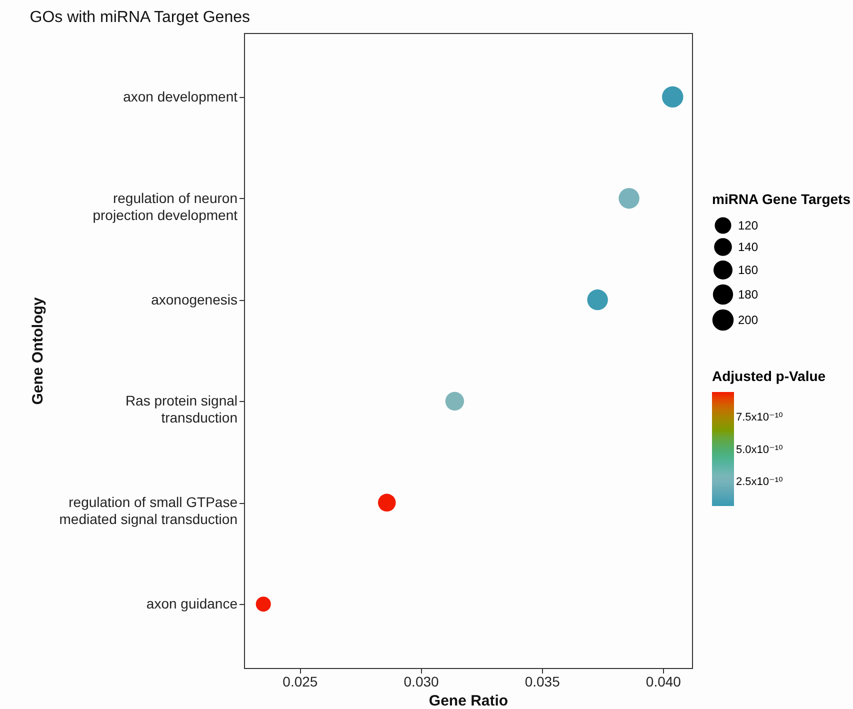 Image resolution: width=853 pixels, height=709 pixels. Describe the element at coordinates (422, 682) in the screenshot. I see `x-tick-label: 0.030` at that location.